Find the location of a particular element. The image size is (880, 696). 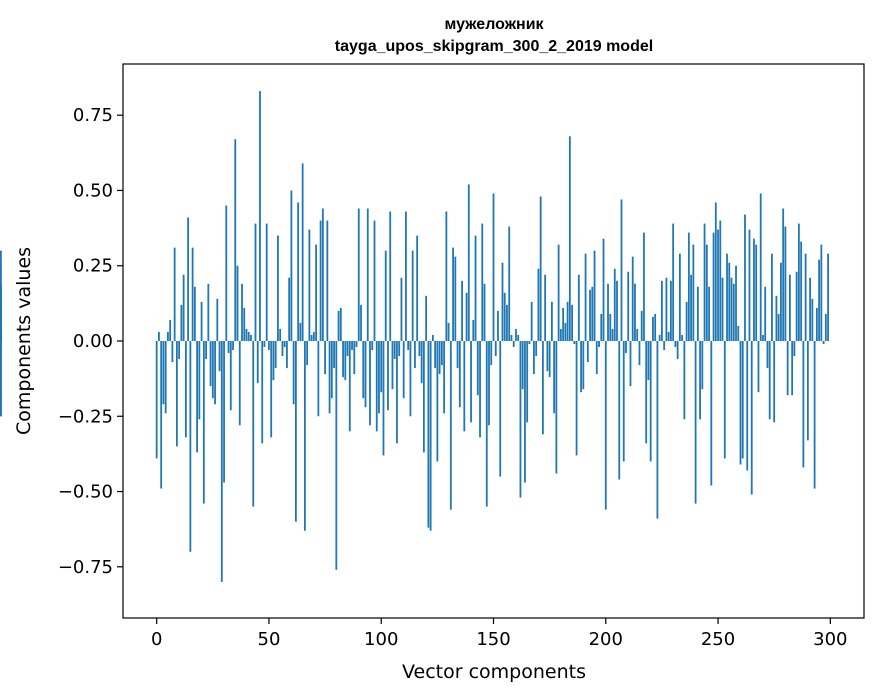

chart-title: мужеложник is located at coordinates (494, 24).